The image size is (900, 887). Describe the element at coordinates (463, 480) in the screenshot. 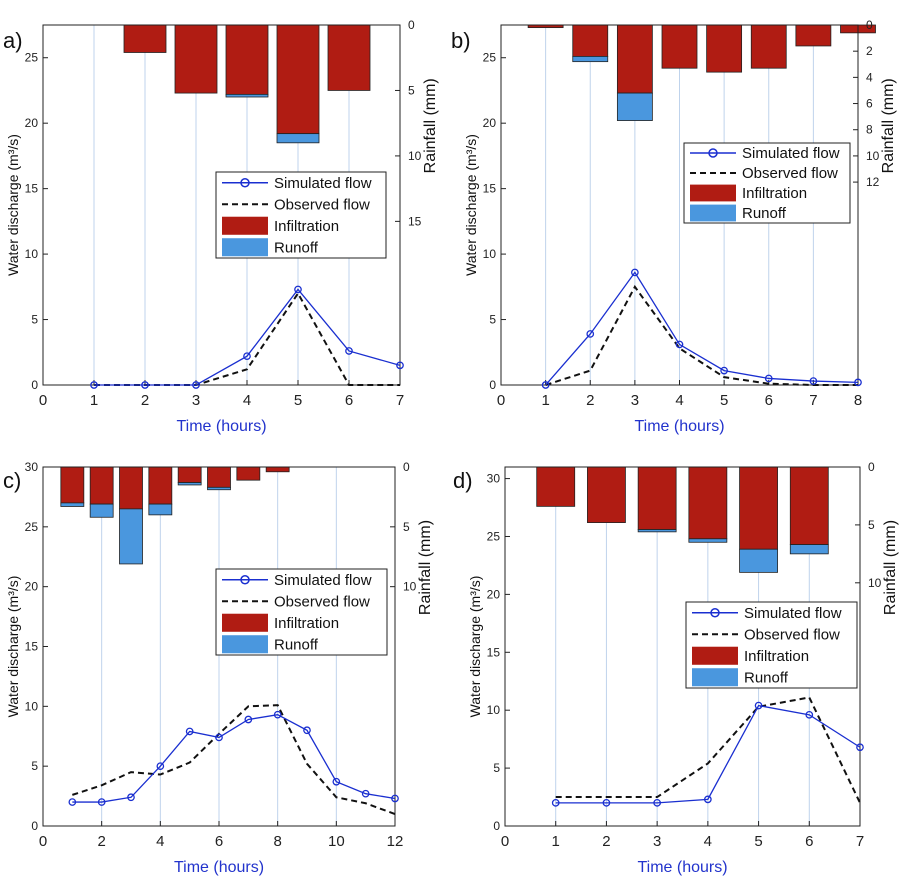

I see `panel-label: d)` at that location.